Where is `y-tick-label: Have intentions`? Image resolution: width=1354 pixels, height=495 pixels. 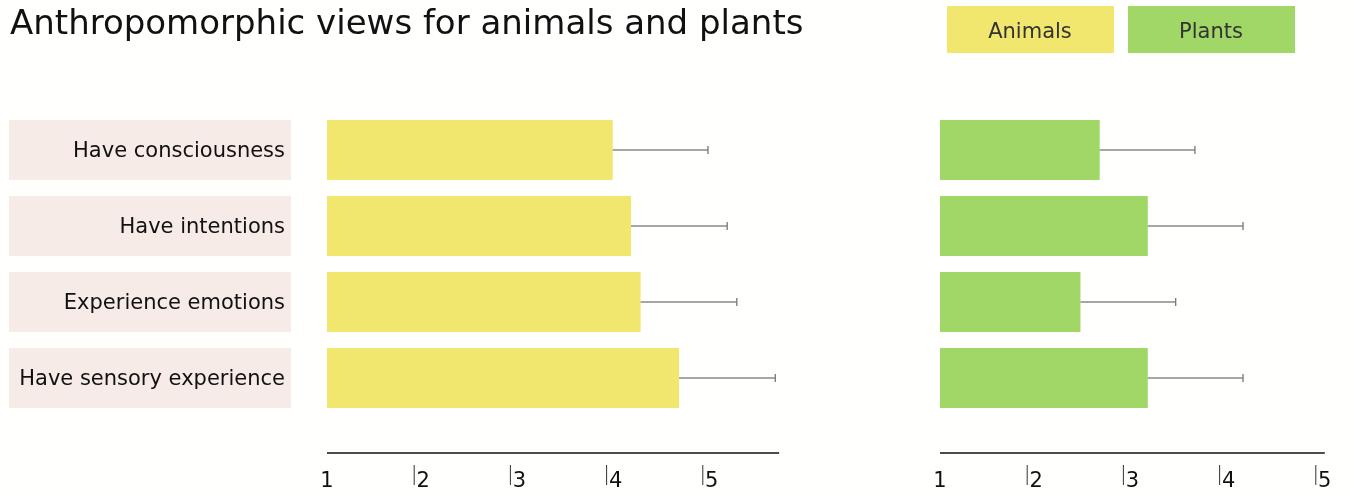
y-tick-label: Have intentions is located at coordinates (202, 226).